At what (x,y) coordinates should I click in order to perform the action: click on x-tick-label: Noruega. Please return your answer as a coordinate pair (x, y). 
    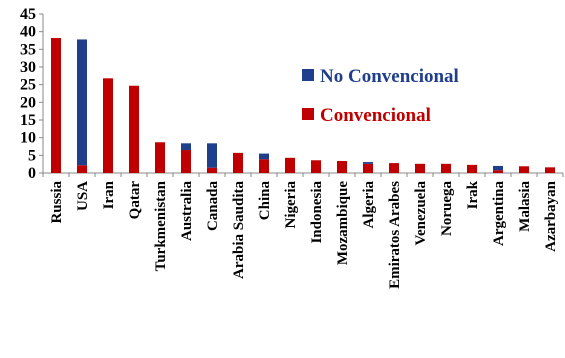
    Looking at the image, I should click on (447, 208).